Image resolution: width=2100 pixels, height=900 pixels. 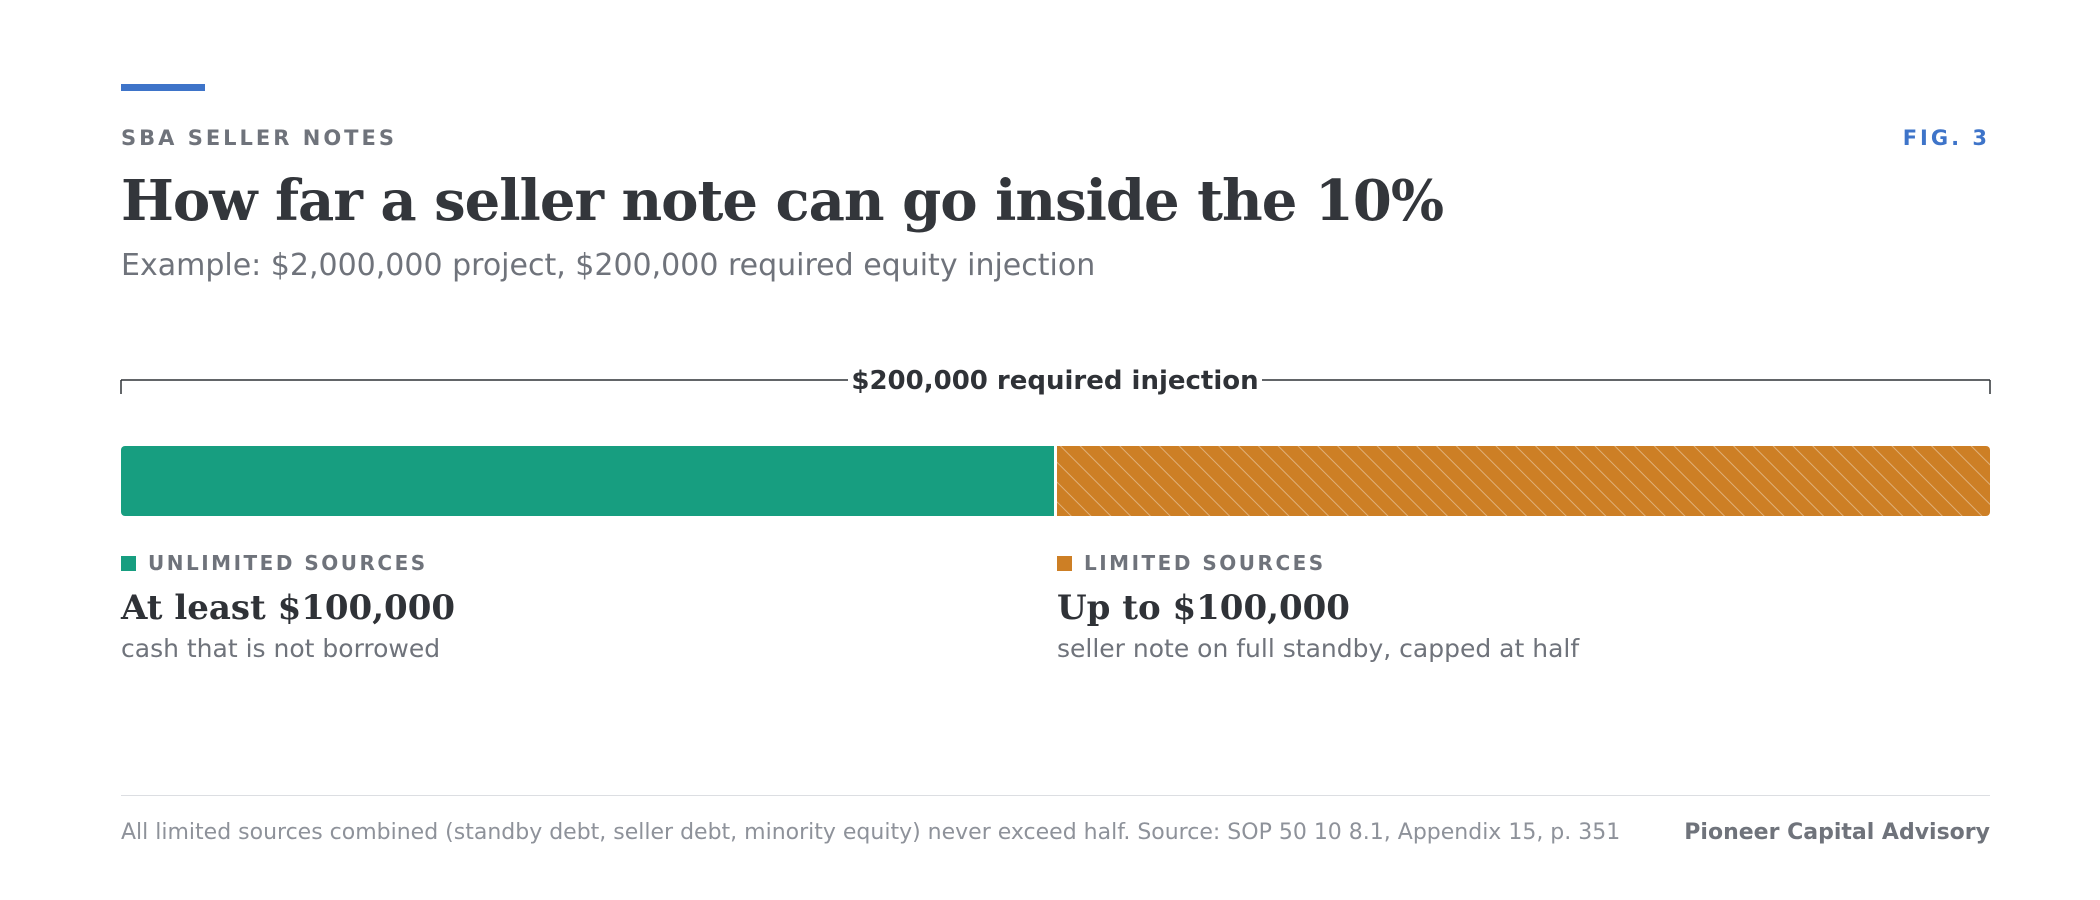 What do you see at coordinates (288, 563) in the screenshot?
I see `unlimited-label: UNLIMITED SOURCES` at bounding box center [288, 563].